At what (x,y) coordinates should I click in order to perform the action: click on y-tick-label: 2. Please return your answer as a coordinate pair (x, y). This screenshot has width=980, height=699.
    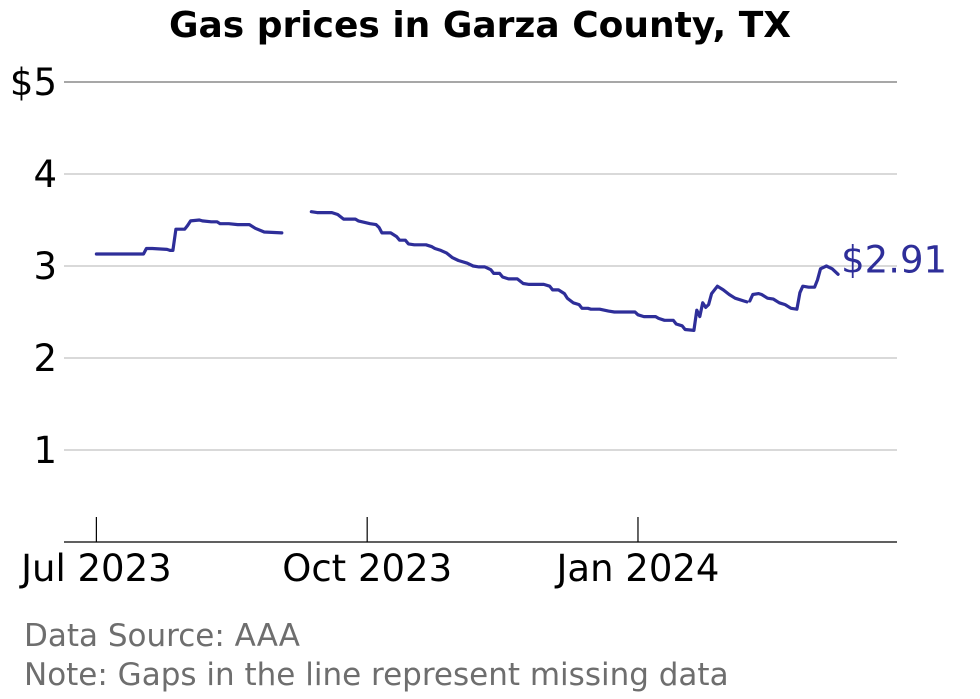
    Looking at the image, I should click on (45, 358).